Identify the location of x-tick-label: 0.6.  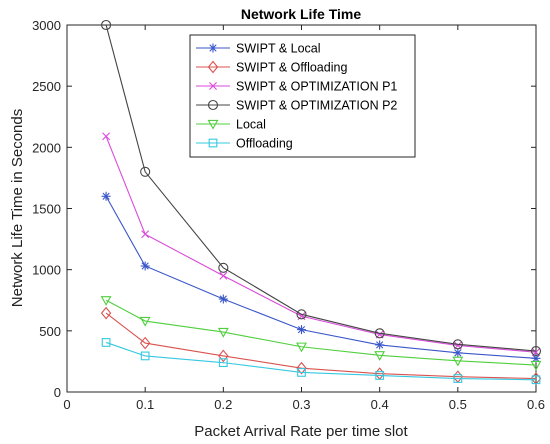
(536, 404).